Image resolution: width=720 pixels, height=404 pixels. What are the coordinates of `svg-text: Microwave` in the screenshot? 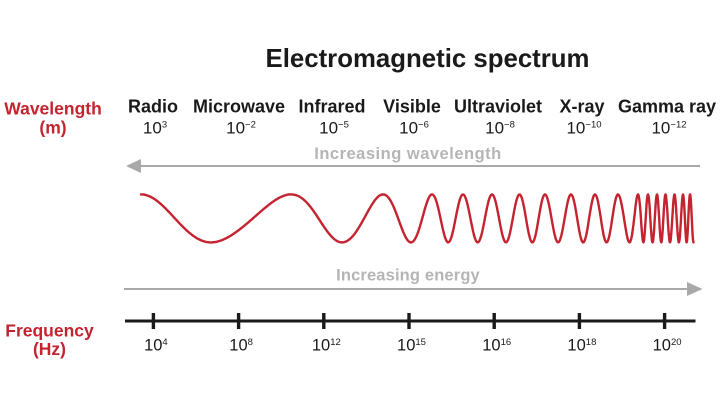 It's located at (239, 107).